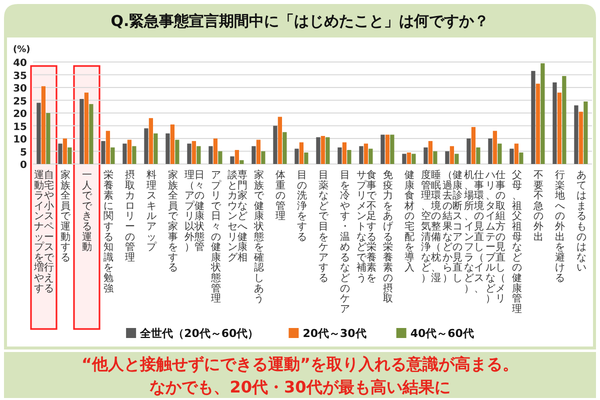 The image size is (600, 400). What do you see at coordinates (430, 227) in the screenshot?
I see `category-label: 睡眠環境の整備（枕、湿度管理、空気清浄など）` at bounding box center [430, 227].